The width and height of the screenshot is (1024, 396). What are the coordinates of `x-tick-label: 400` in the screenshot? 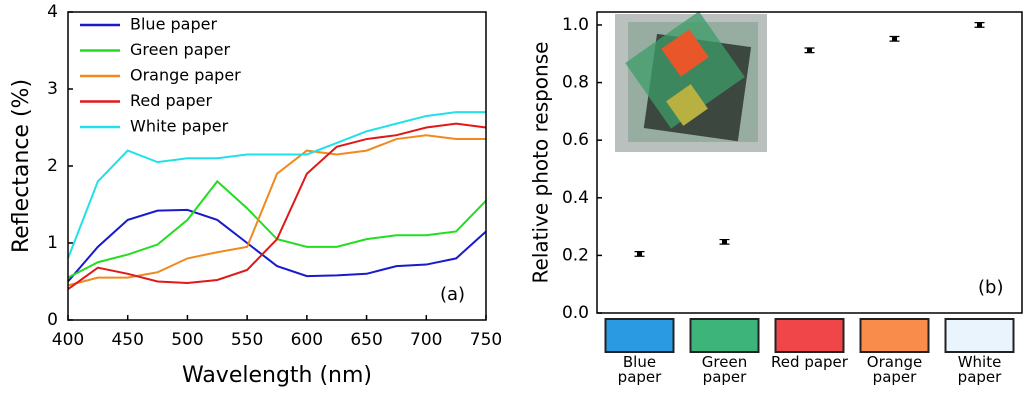 It's located at (68, 340).